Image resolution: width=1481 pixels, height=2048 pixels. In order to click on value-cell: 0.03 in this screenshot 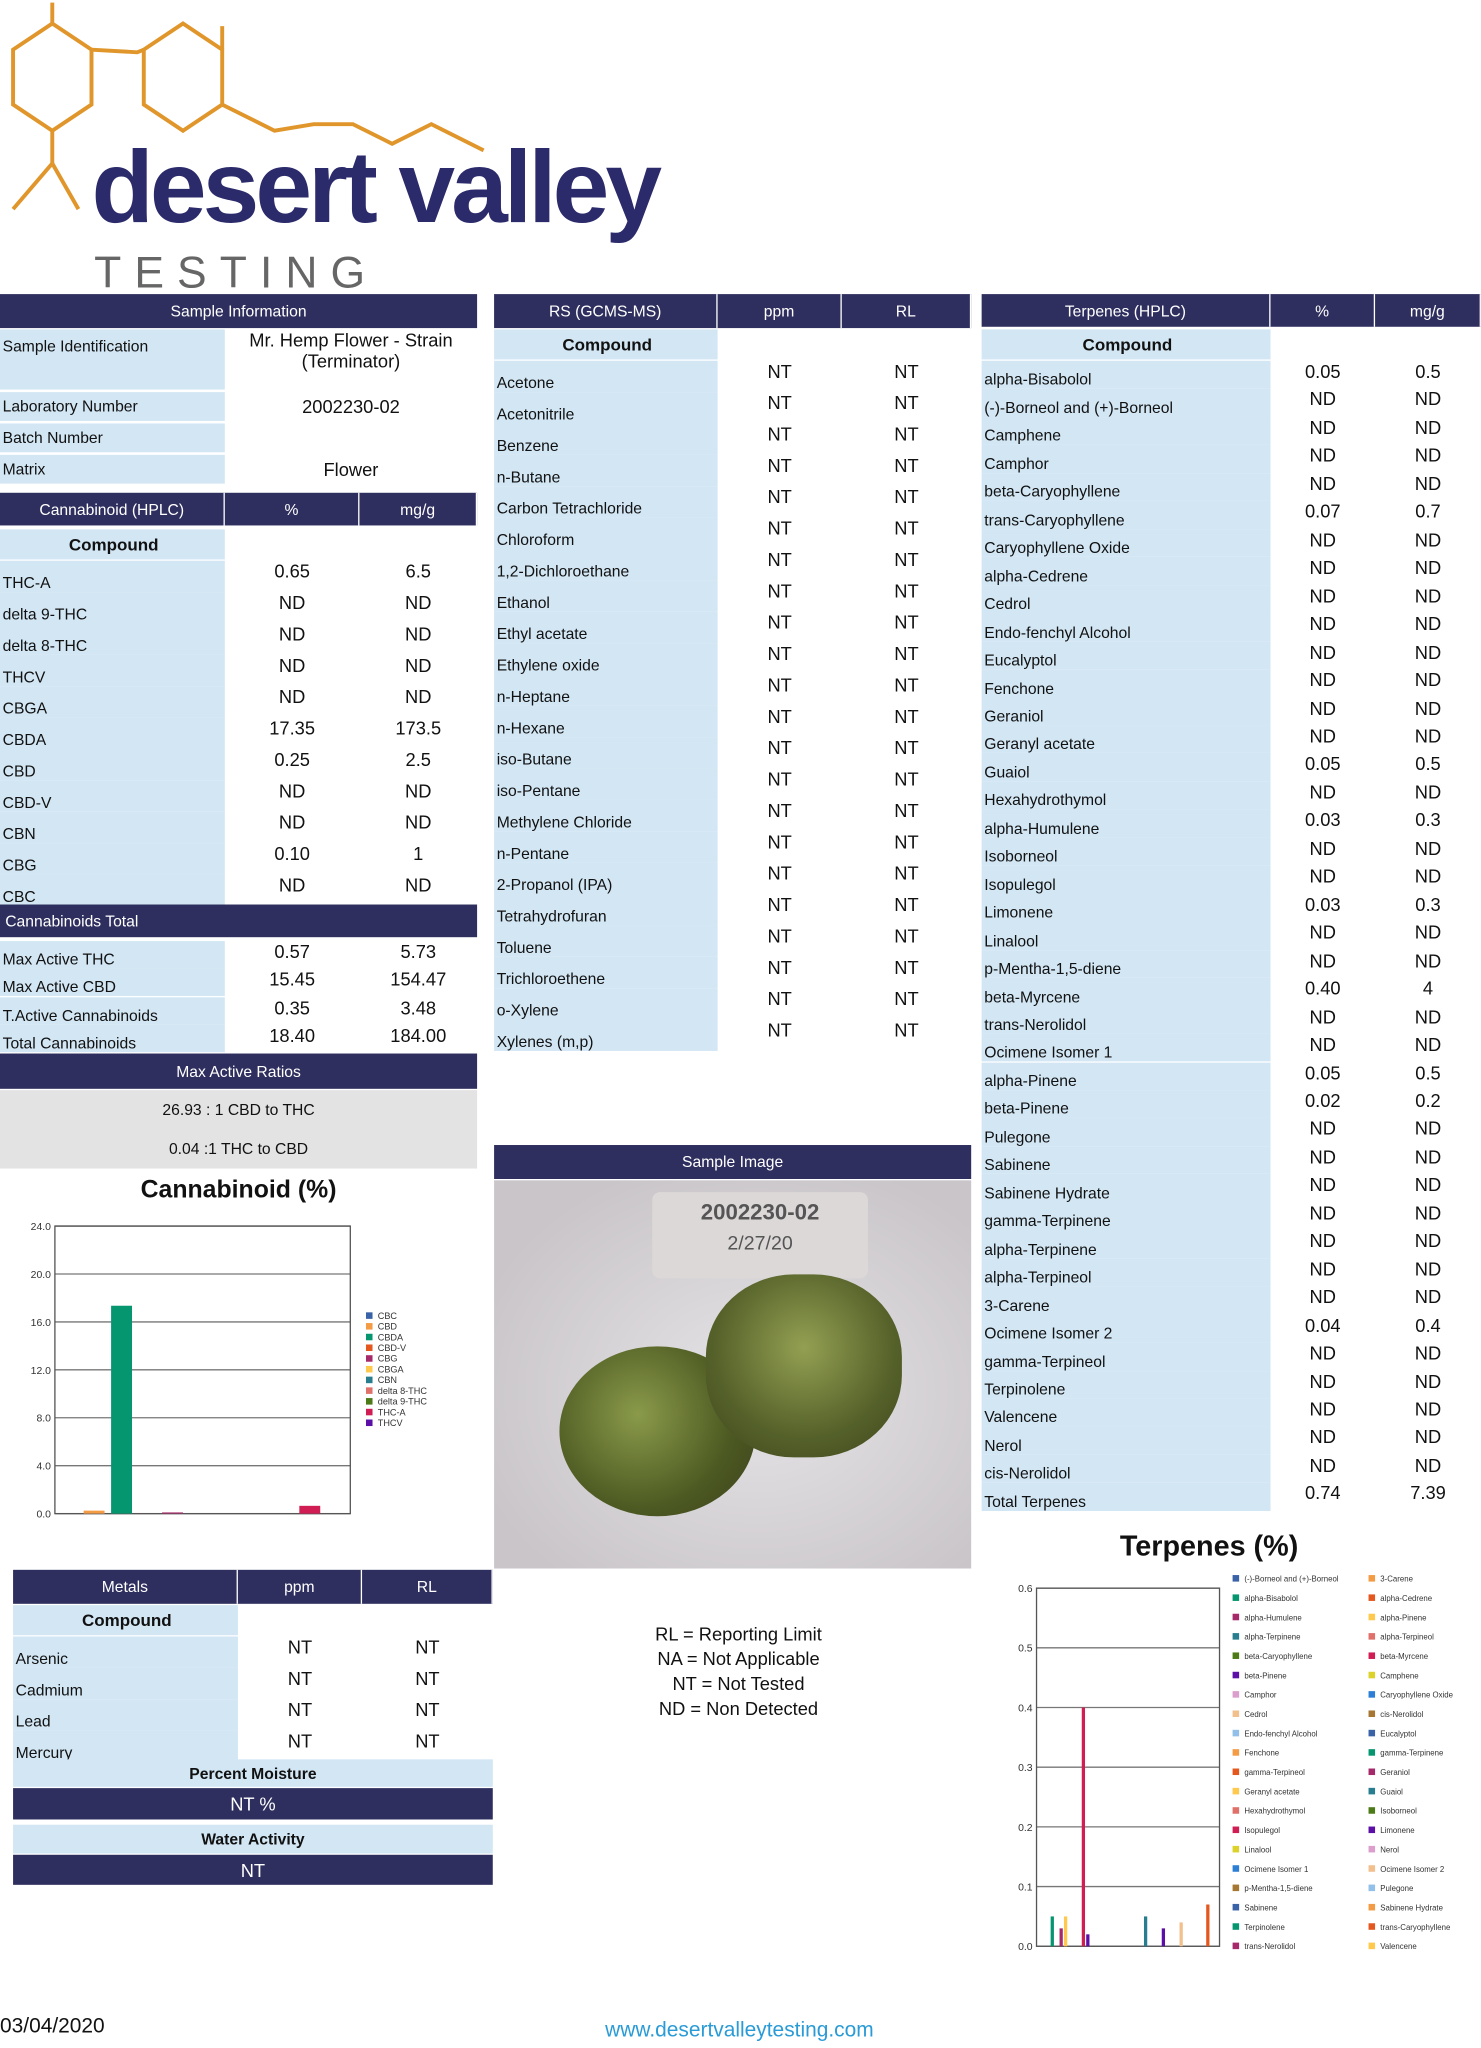, I will do `click(1322, 820)`.